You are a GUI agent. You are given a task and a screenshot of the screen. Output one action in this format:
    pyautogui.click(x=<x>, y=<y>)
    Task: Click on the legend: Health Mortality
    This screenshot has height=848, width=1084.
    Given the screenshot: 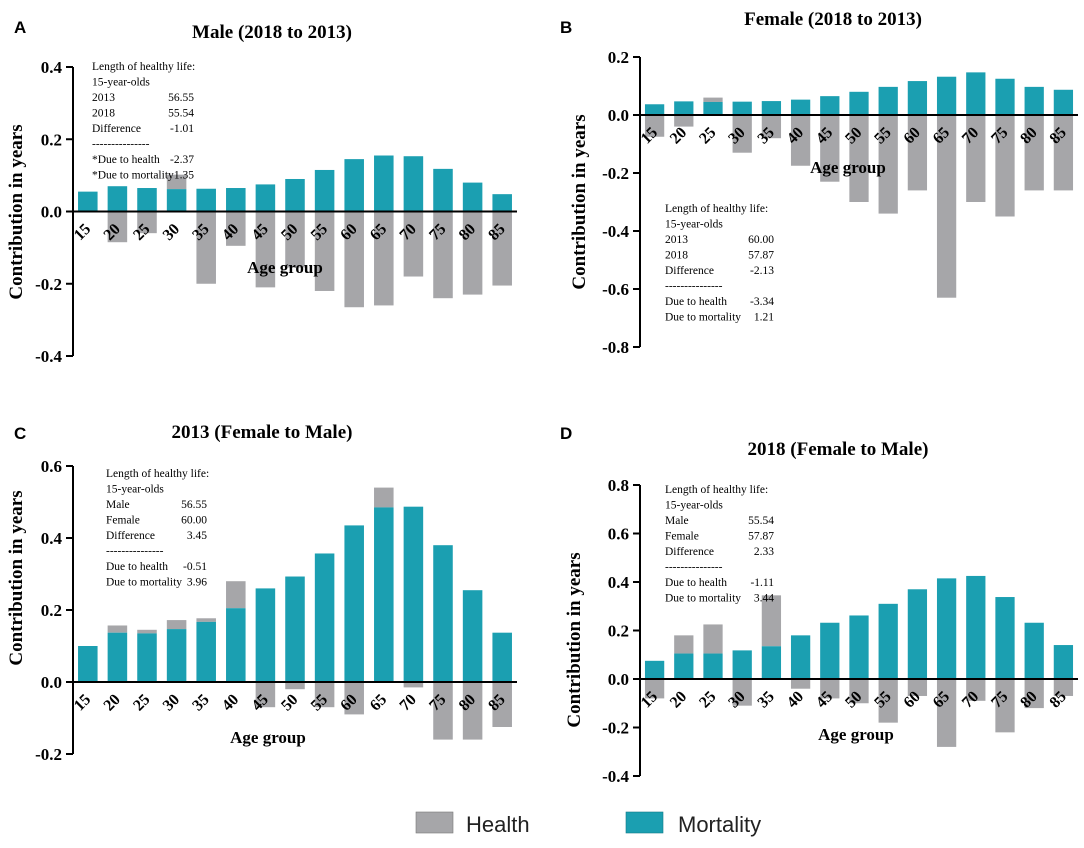 What is the action you would take?
    pyautogui.click(x=588, y=824)
    